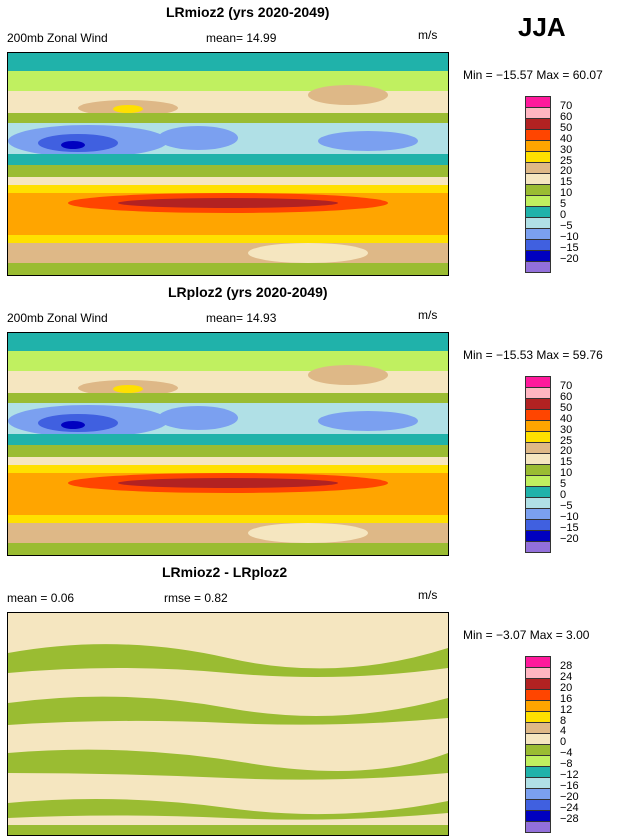 This screenshot has width=644, height=840. Describe the element at coordinates (566, 429) in the screenshot. I see `colorbar-tick-label: 30` at that location.